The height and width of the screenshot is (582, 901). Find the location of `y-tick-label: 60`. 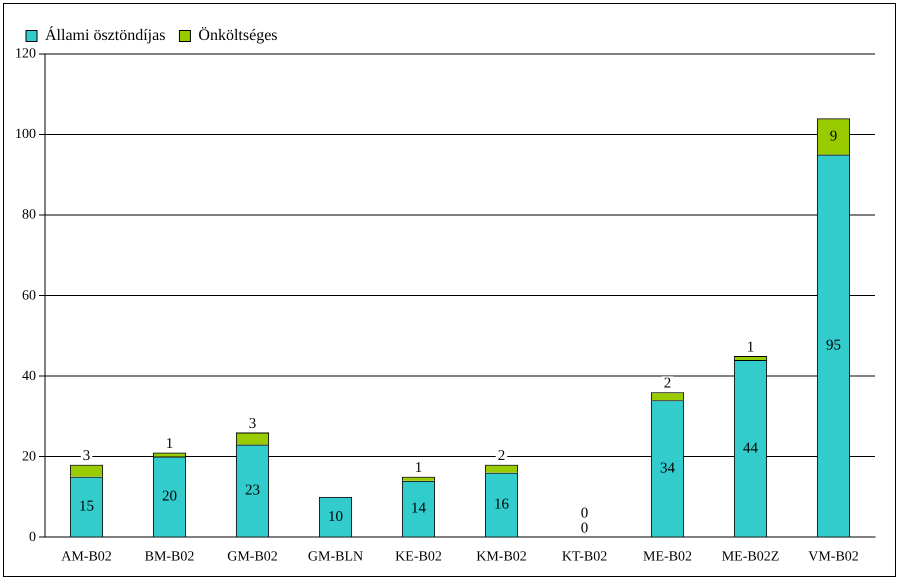

y-tick-label: 60 is located at coordinates (29, 296).